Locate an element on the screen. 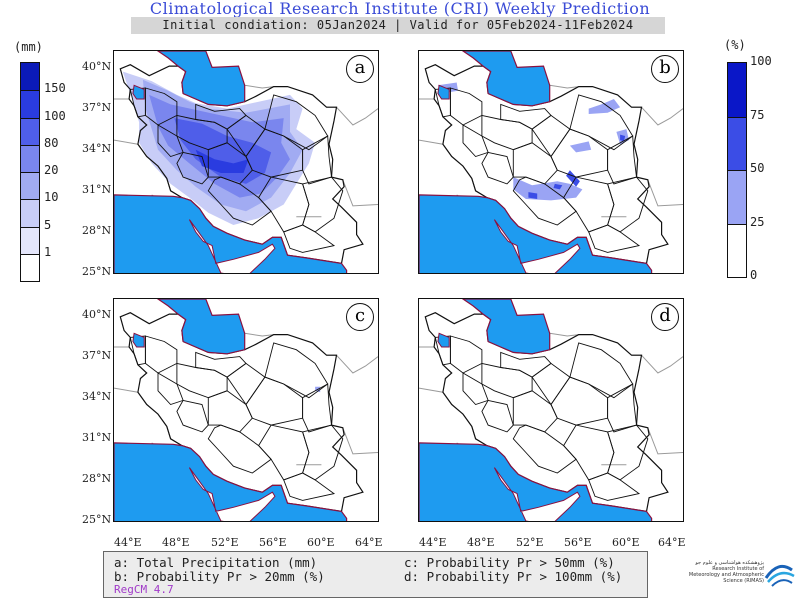 The width and height of the screenshot is (800, 600). lon-tick-c-48: 48°E is located at coordinates (176, 542).